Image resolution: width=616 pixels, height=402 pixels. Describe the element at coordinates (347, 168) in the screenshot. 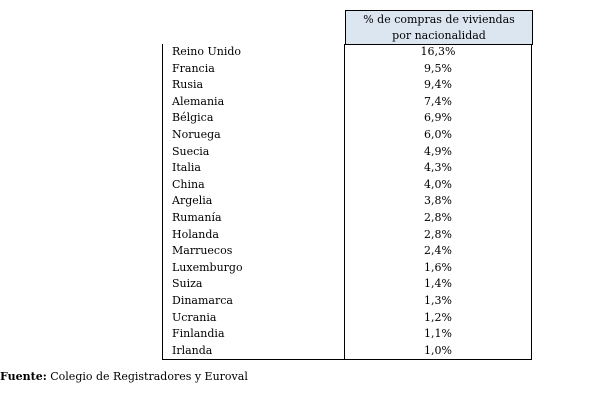

I see `table-row: Italia 4,3%` at that location.